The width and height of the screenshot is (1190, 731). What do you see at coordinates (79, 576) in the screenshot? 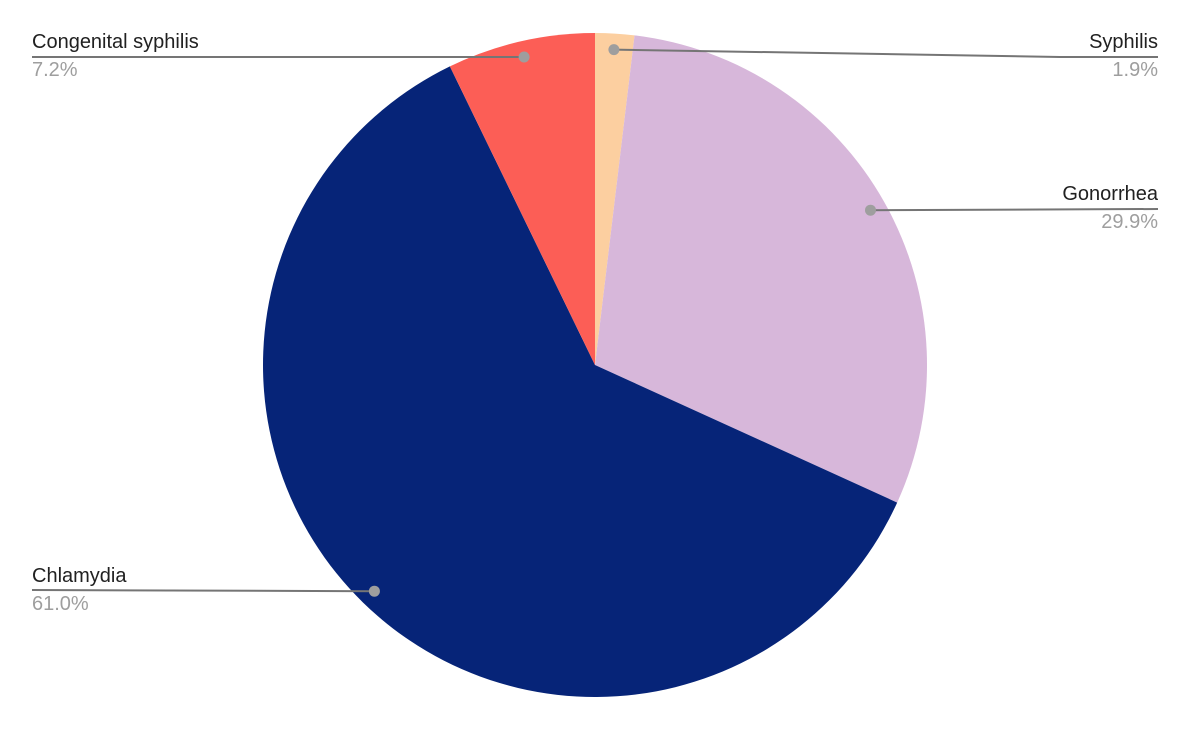
I see `slice-name: Chlamydia` at bounding box center [79, 576].